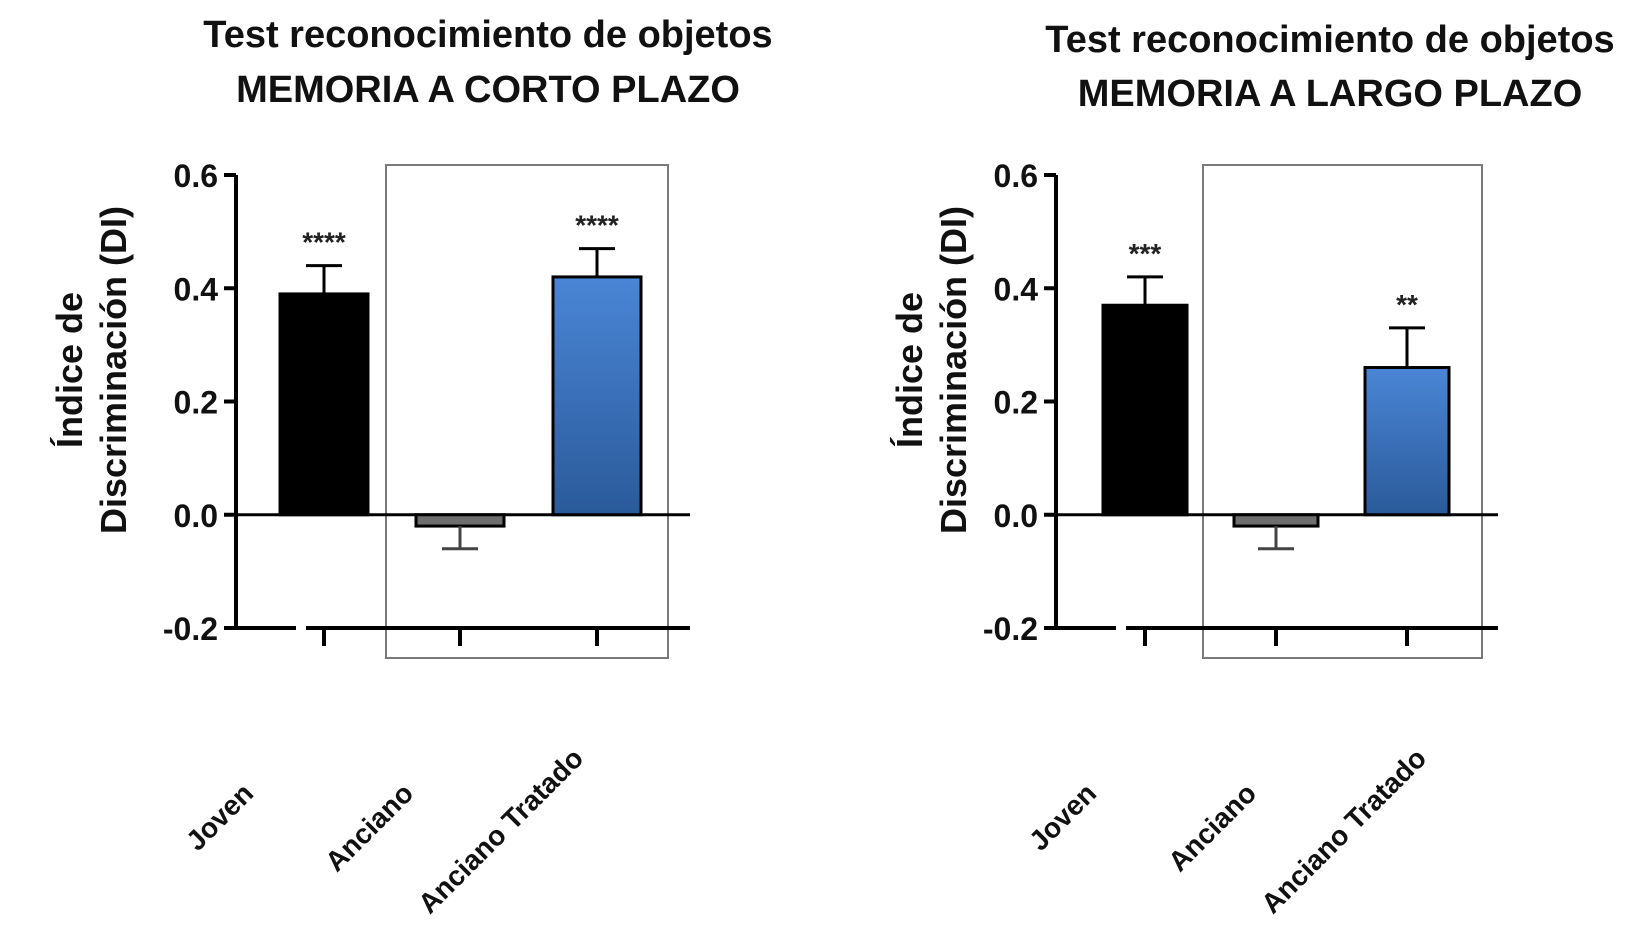  What do you see at coordinates (1330, 94) in the screenshot?
I see `chart-subtitle: MEMORIA A LARGO PLAZO` at bounding box center [1330, 94].